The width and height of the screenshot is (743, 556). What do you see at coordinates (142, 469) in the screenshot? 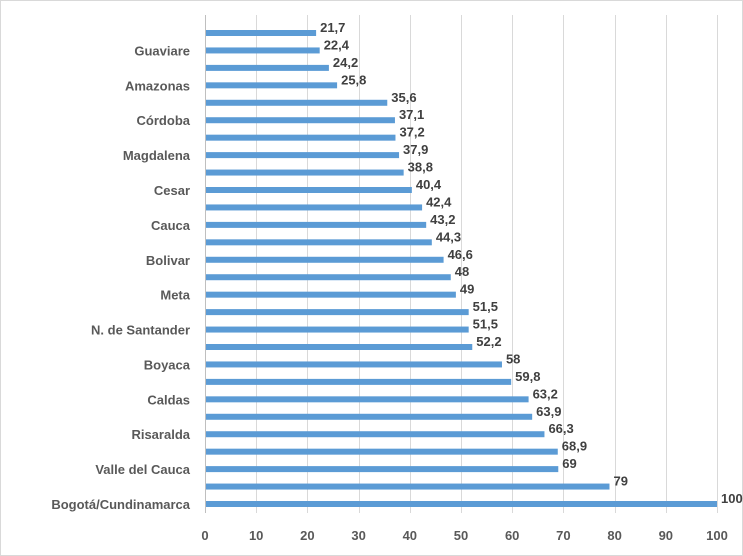
I see `category-label: Valle del Cauca` at bounding box center [142, 469].